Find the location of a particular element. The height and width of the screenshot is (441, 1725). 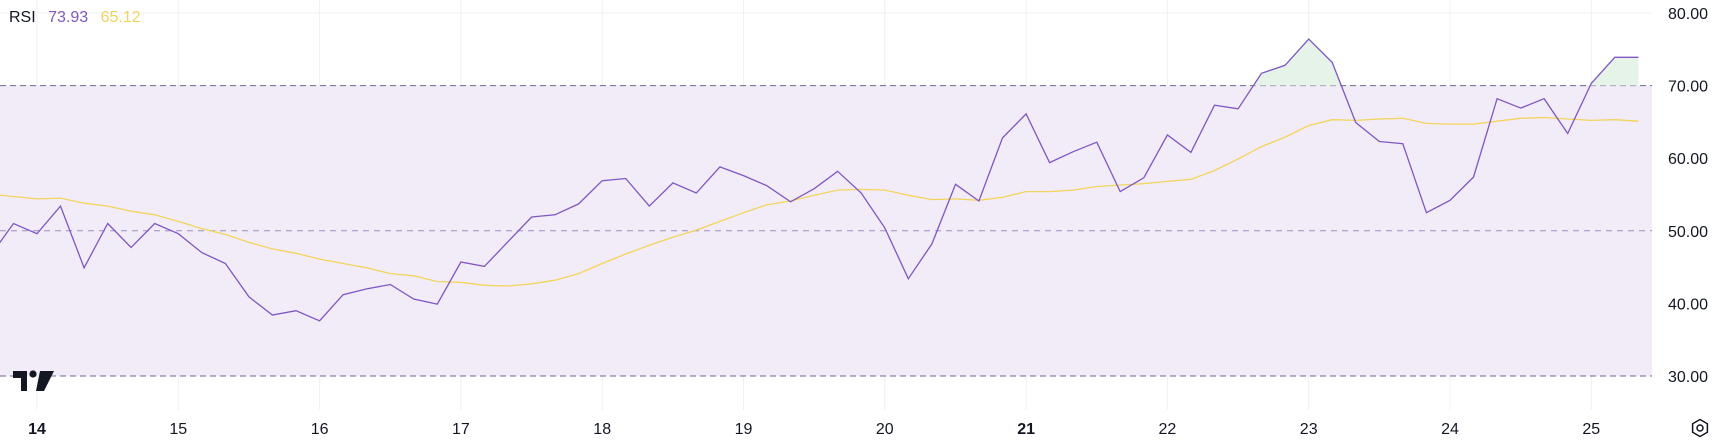

indicator-legend: RSI 73.93 65.12 is located at coordinates (79, 18).